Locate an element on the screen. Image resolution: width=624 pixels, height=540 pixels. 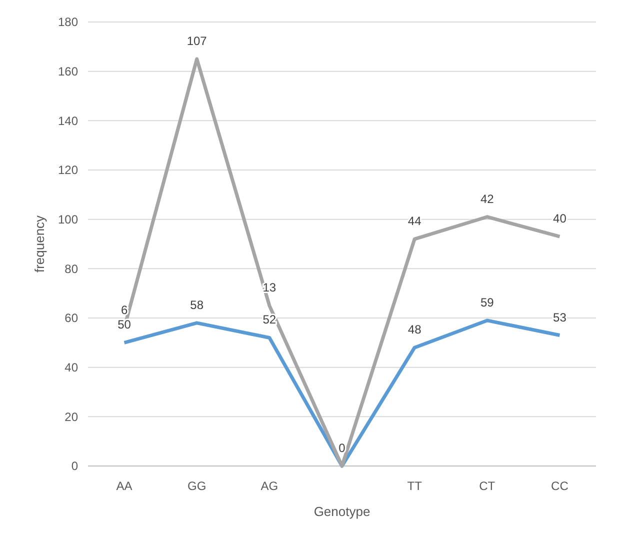
y-tick-label: 20 is located at coordinates (71, 417).